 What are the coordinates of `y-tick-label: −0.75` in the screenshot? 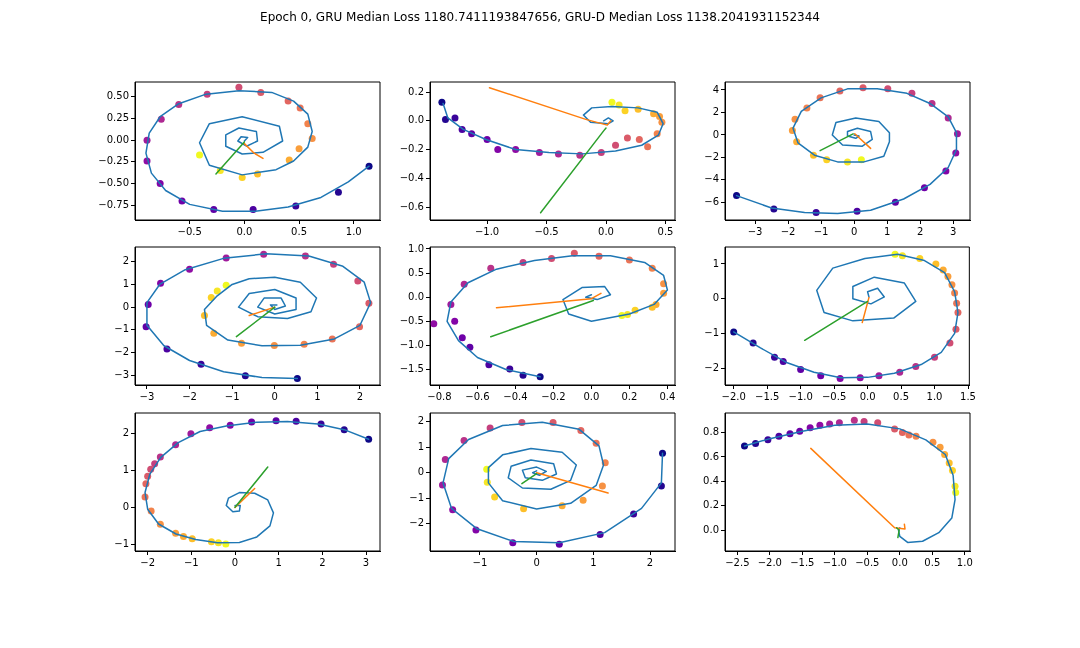 It's located at (113, 204).